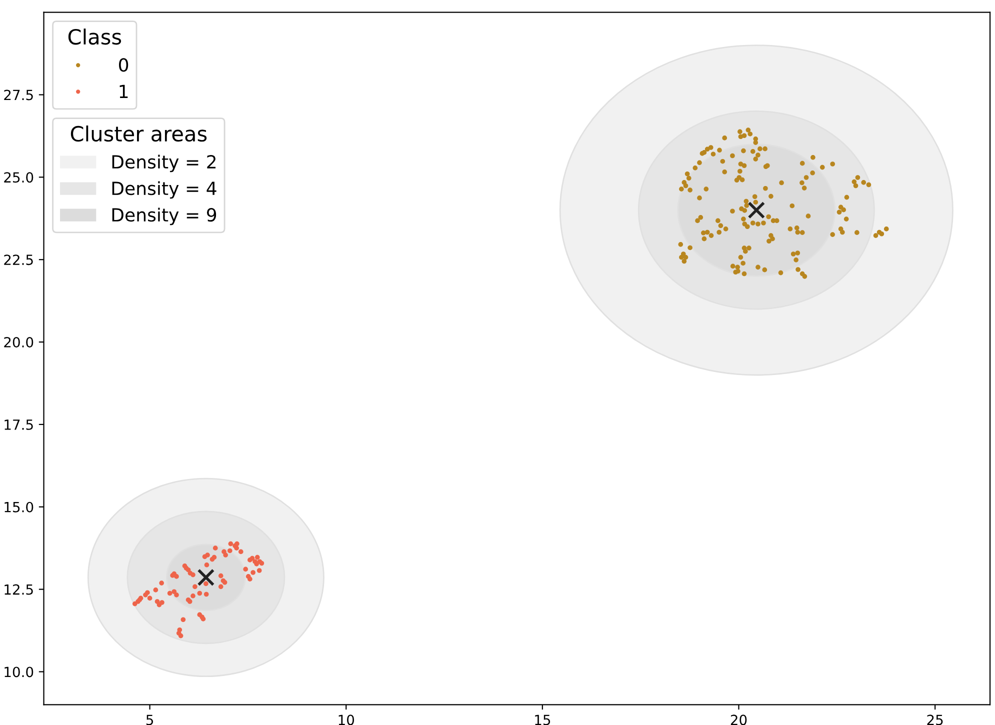 This screenshot has width=995, height=725. Describe the element at coordinates (542, 719) in the screenshot. I see `x-tick-label: 15` at that location.